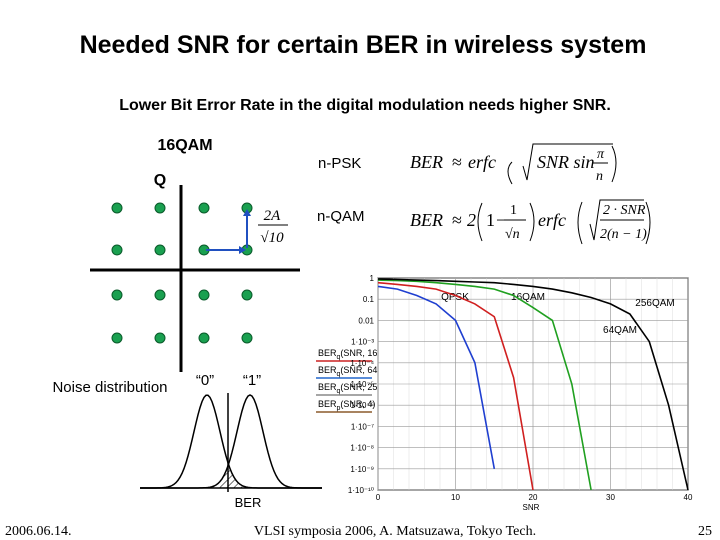 This screenshot has height=540, width=720. Describe the element at coordinates (620, 330) in the screenshot. I see `series-label: 64QAM` at that location.